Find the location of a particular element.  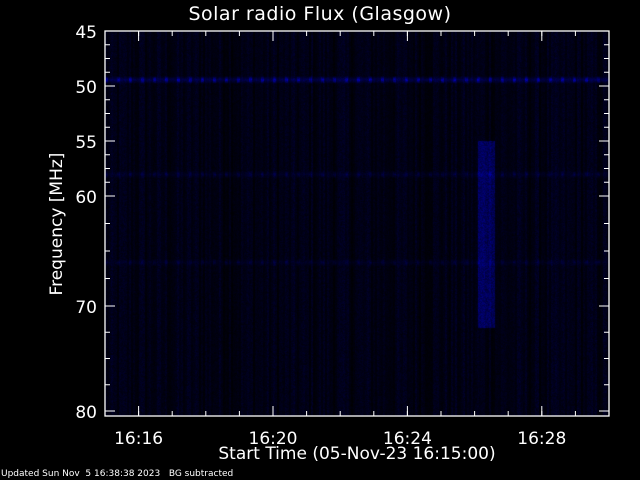

y-axis-label: Frequency [MHz] is located at coordinates (57, 224).